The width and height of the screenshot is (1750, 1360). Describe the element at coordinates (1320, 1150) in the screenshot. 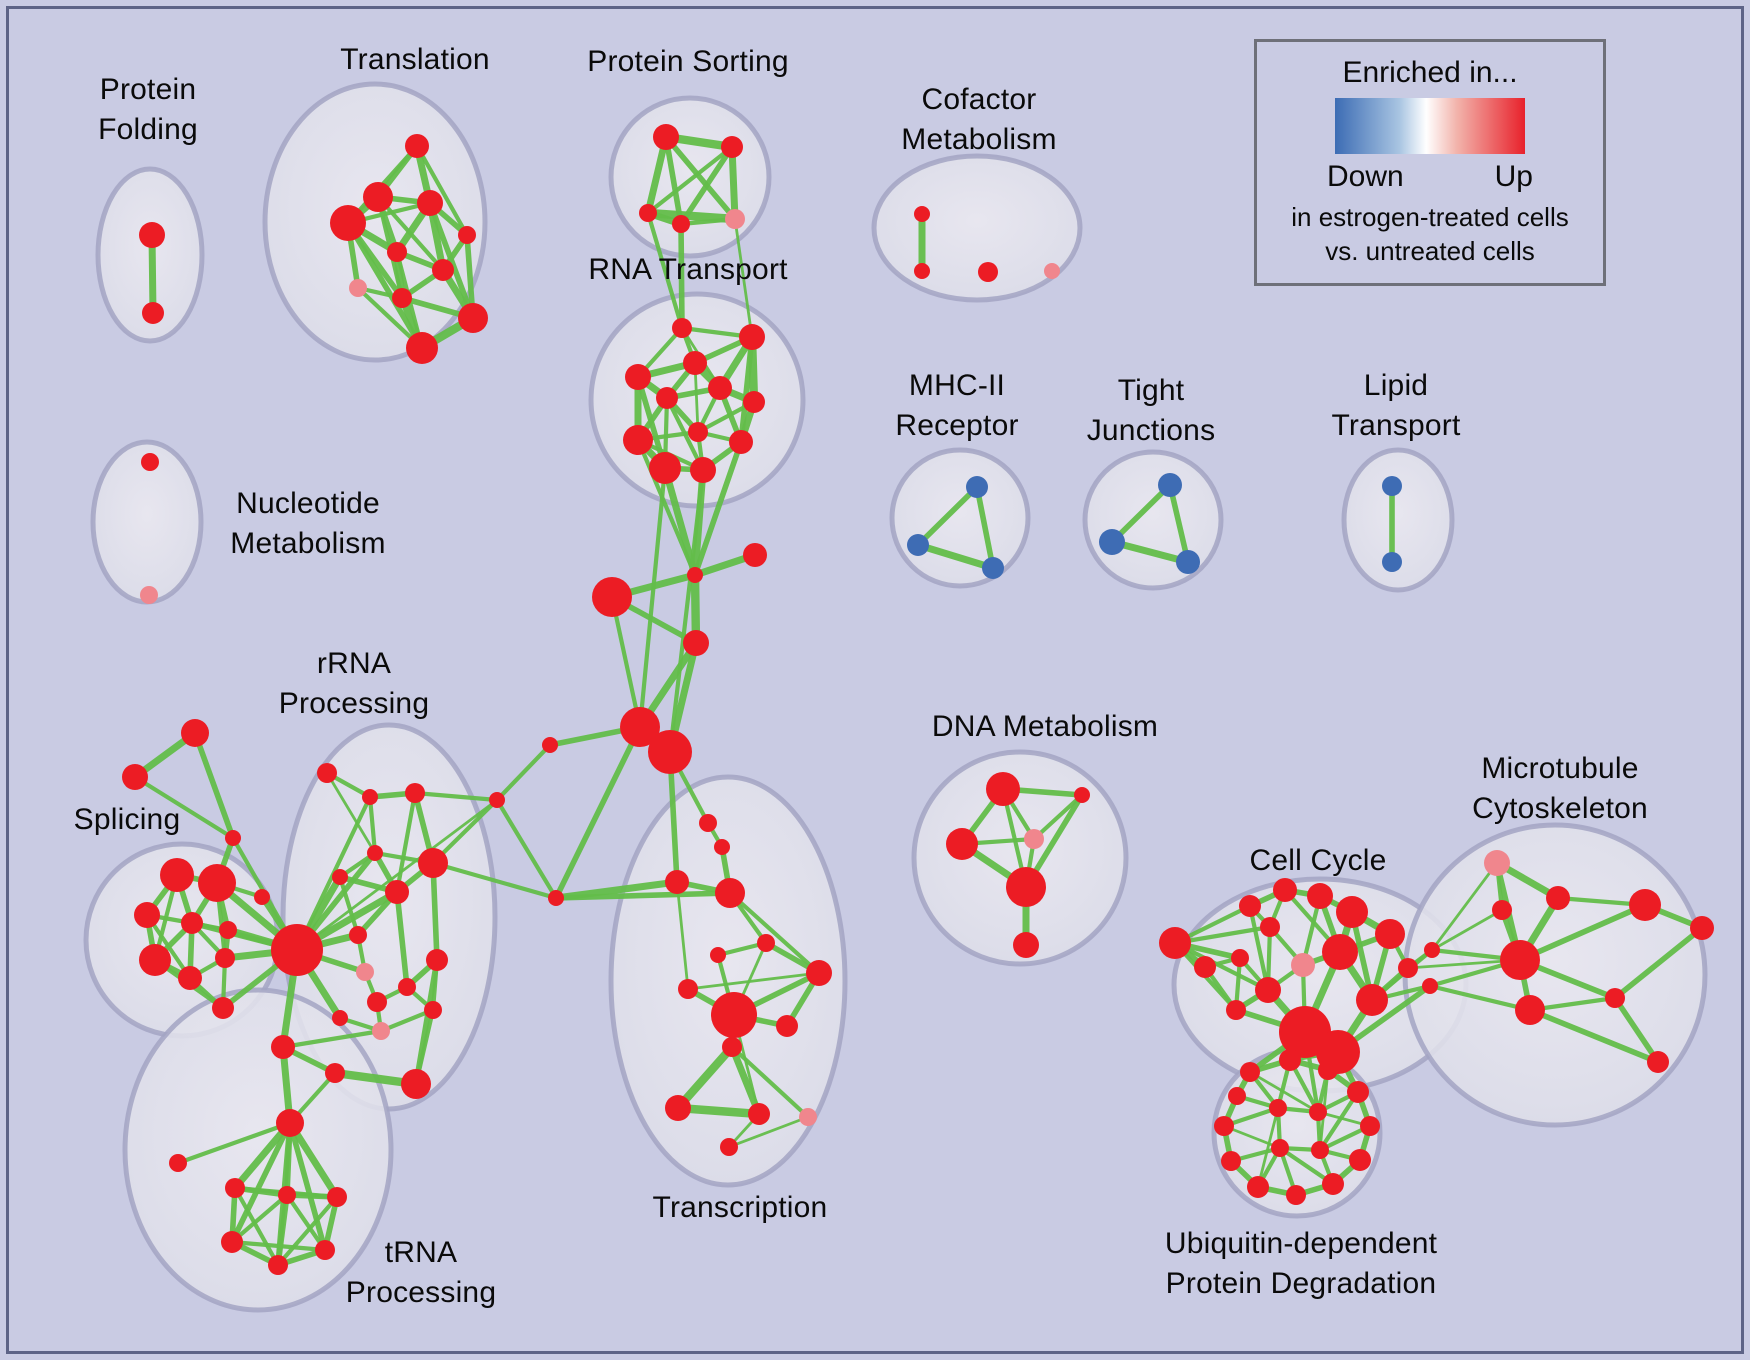

I see `network-node-ub16` at that location.